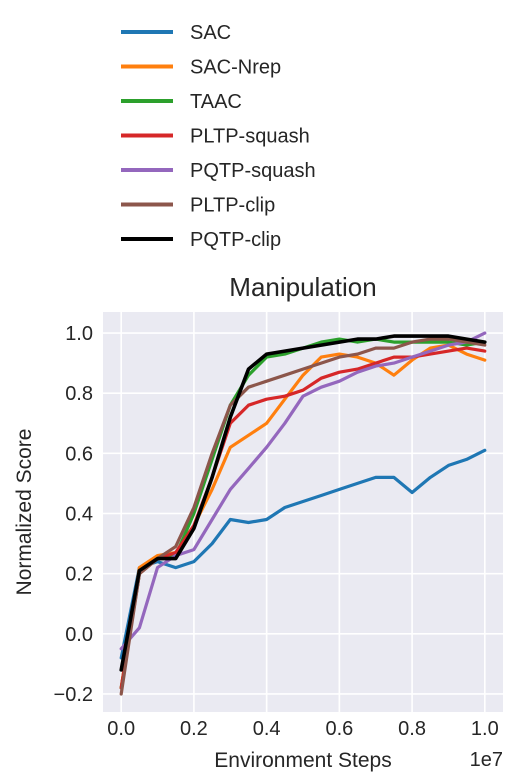 The height and width of the screenshot is (781, 516). Describe the element at coordinates (79, 635) in the screenshot. I see `y-tick-label: 0.0` at that location.